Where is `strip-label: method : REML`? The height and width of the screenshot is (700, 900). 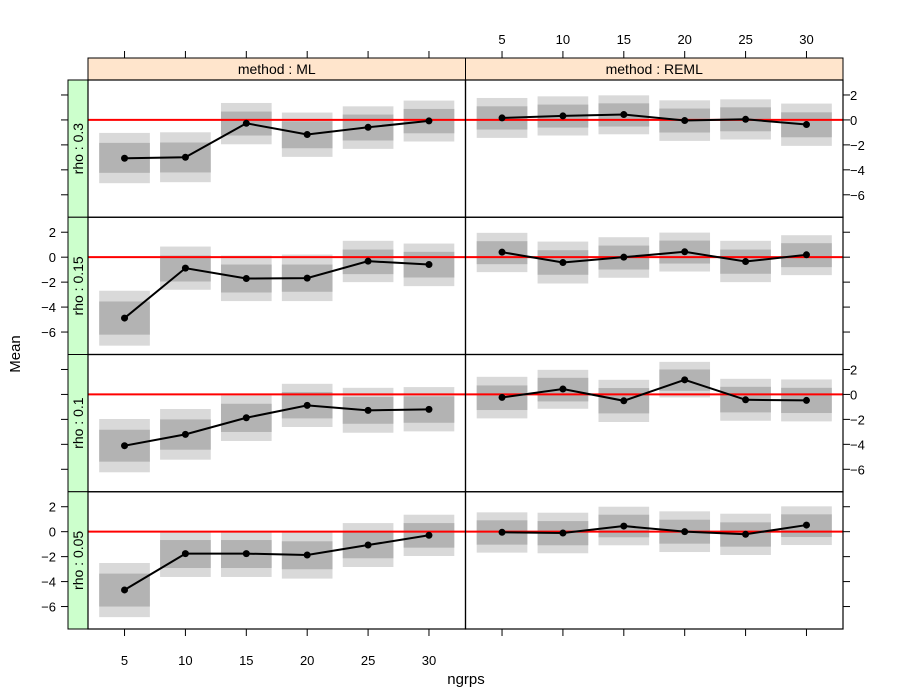
strip-label: method : REML is located at coordinates (654, 69).